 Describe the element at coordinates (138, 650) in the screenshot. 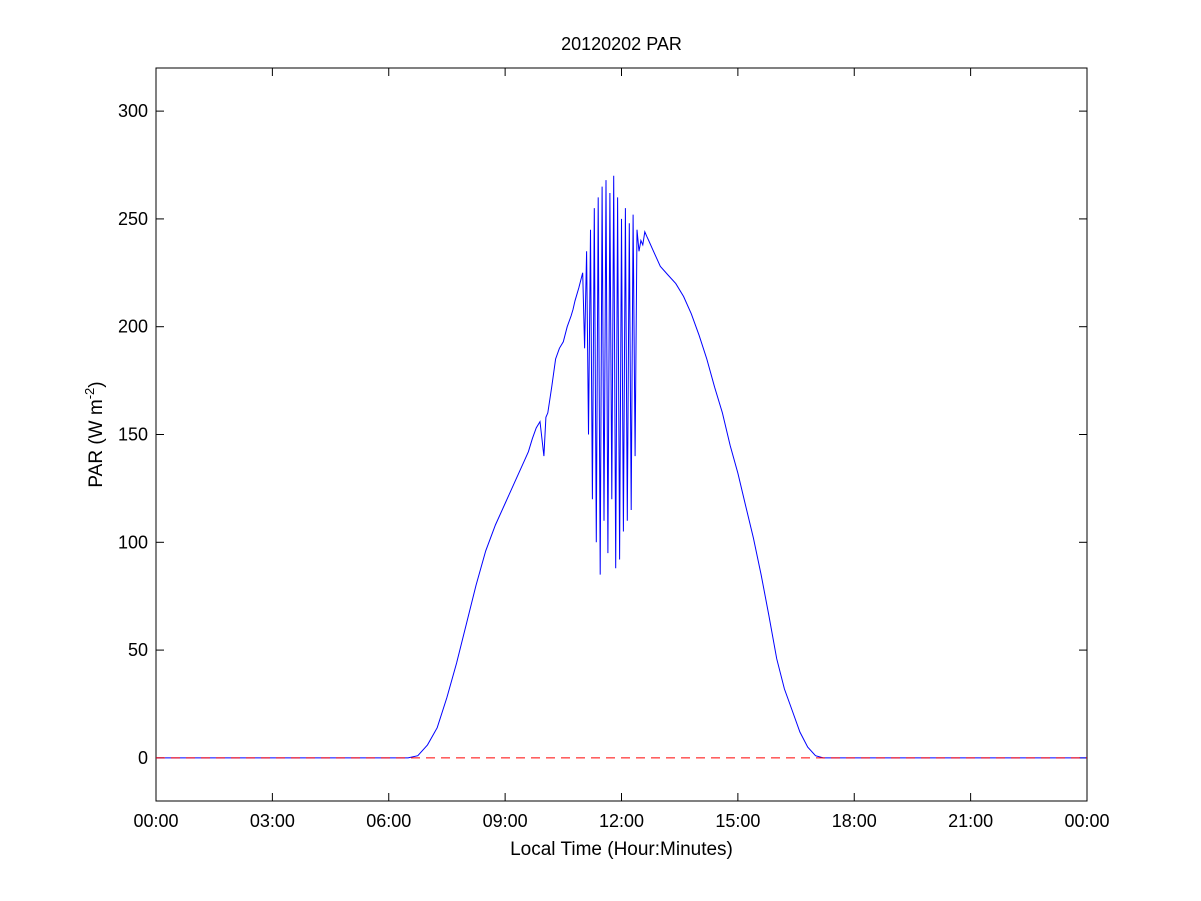

I see `y-tick-label: 50` at that location.